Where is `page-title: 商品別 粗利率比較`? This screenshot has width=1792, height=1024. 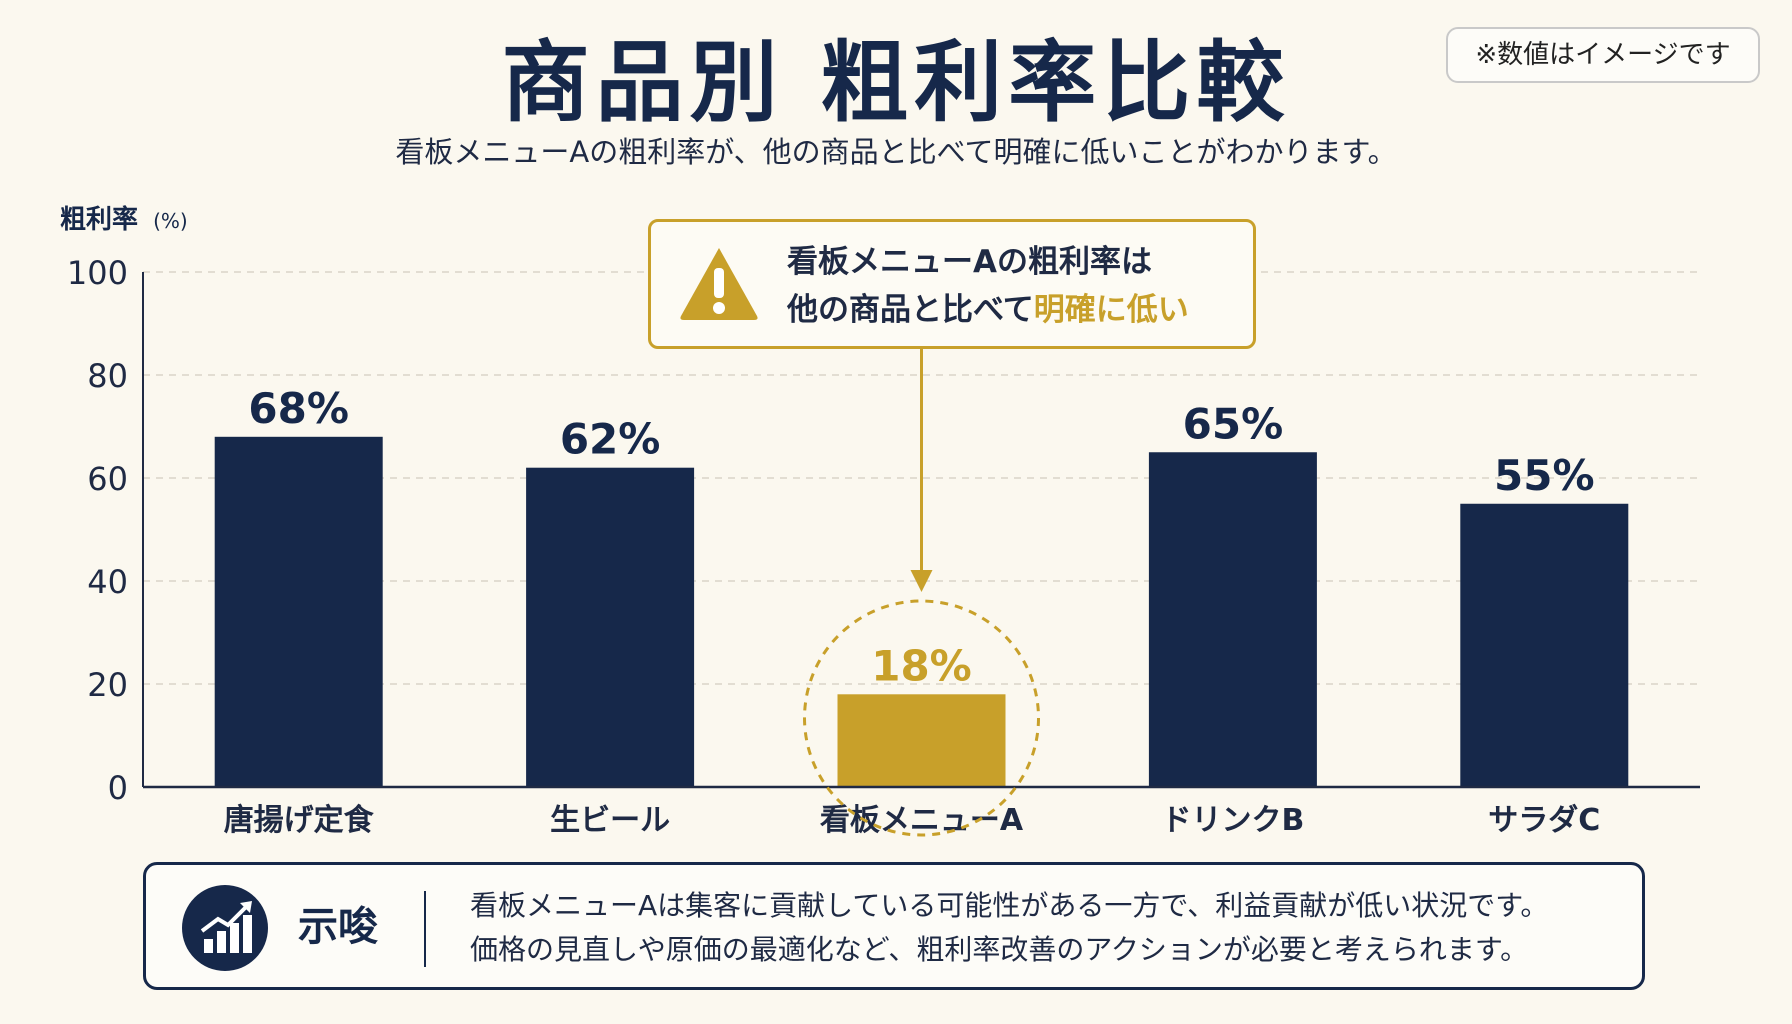
page-title: 商品別 粗利率比較 is located at coordinates (896, 82).